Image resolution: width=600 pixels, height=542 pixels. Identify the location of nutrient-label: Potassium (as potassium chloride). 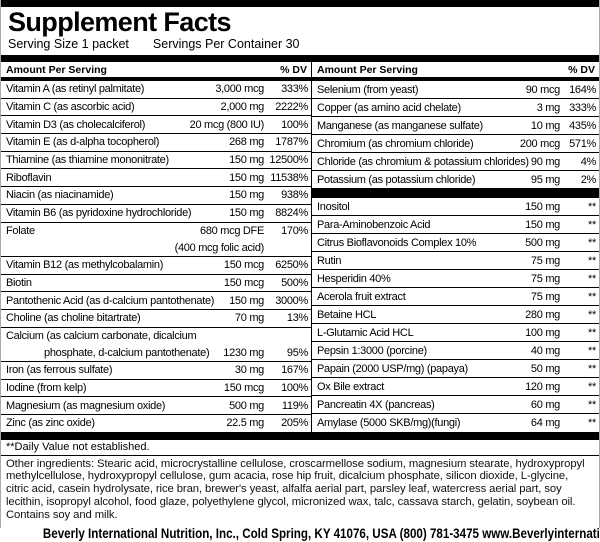
(396, 179).